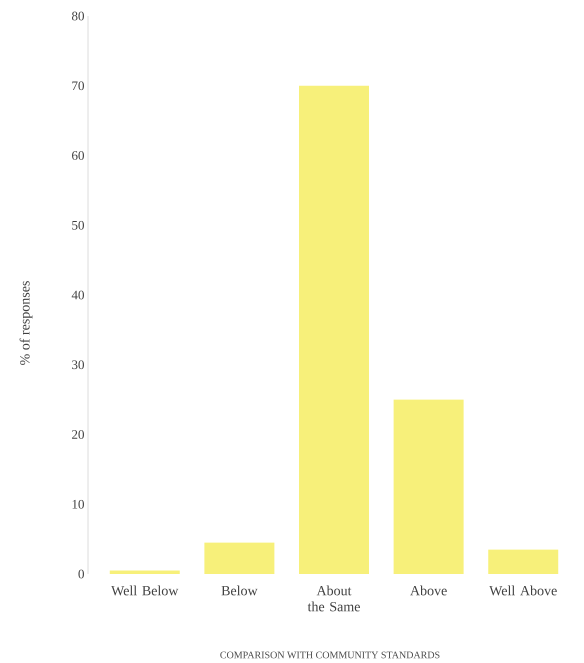  Describe the element at coordinates (78, 155) in the screenshot. I see `y-tick-label: 60` at that location.